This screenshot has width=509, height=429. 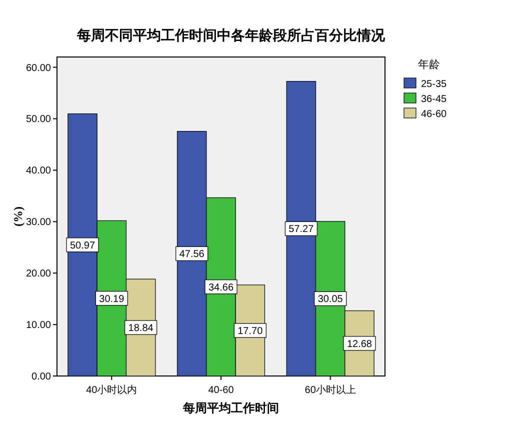 What do you see at coordinates (359, 344) in the screenshot?
I see `data-label: 12.68` at bounding box center [359, 344].